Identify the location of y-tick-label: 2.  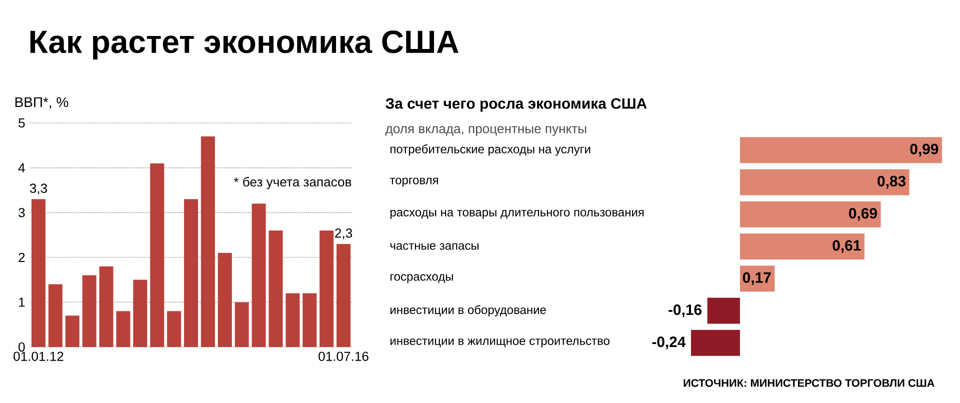
(21, 257).